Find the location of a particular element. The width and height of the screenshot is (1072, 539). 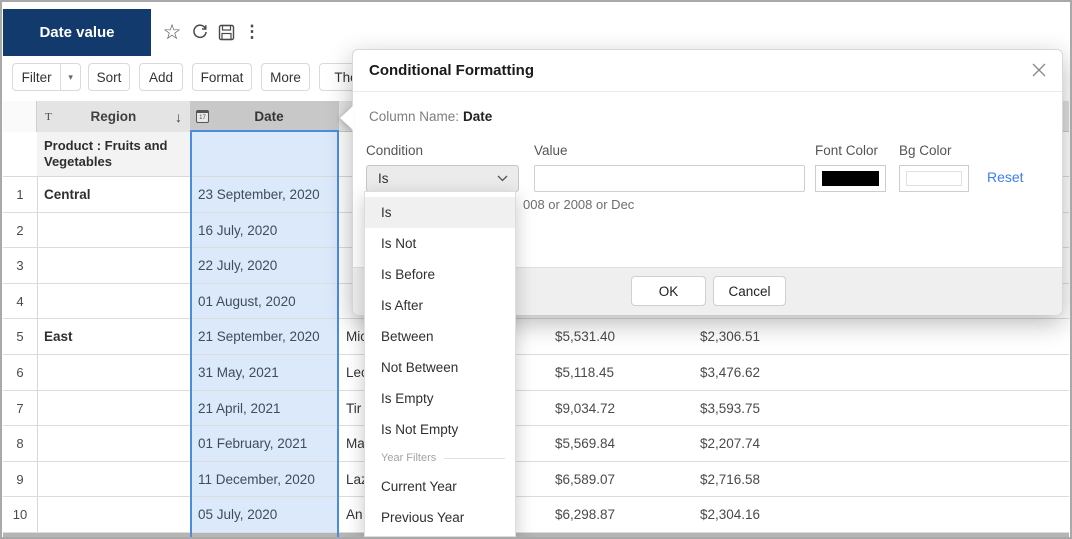

column-header-region: T Region ↓ is located at coordinates (113, 116).